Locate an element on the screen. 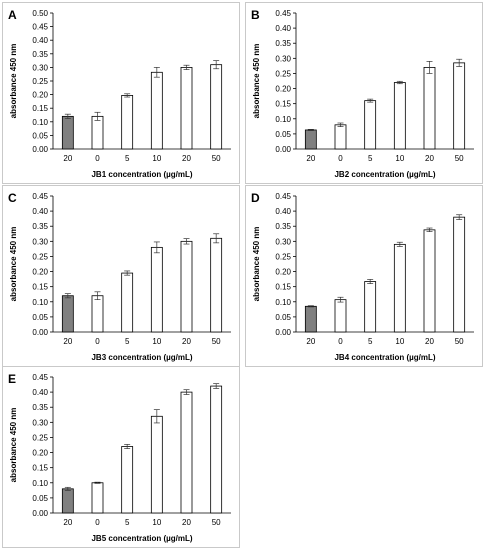 This screenshot has height=550, width=488. panel-letter: E is located at coordinates (12, 379).